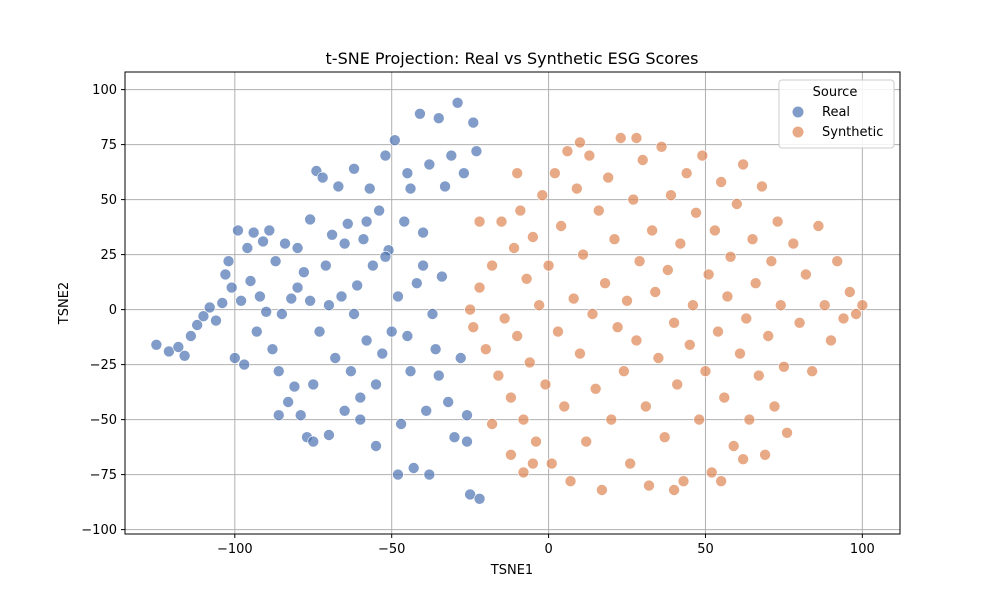  I want to click on x-axis-title: TSNE1, so click(511, 570).